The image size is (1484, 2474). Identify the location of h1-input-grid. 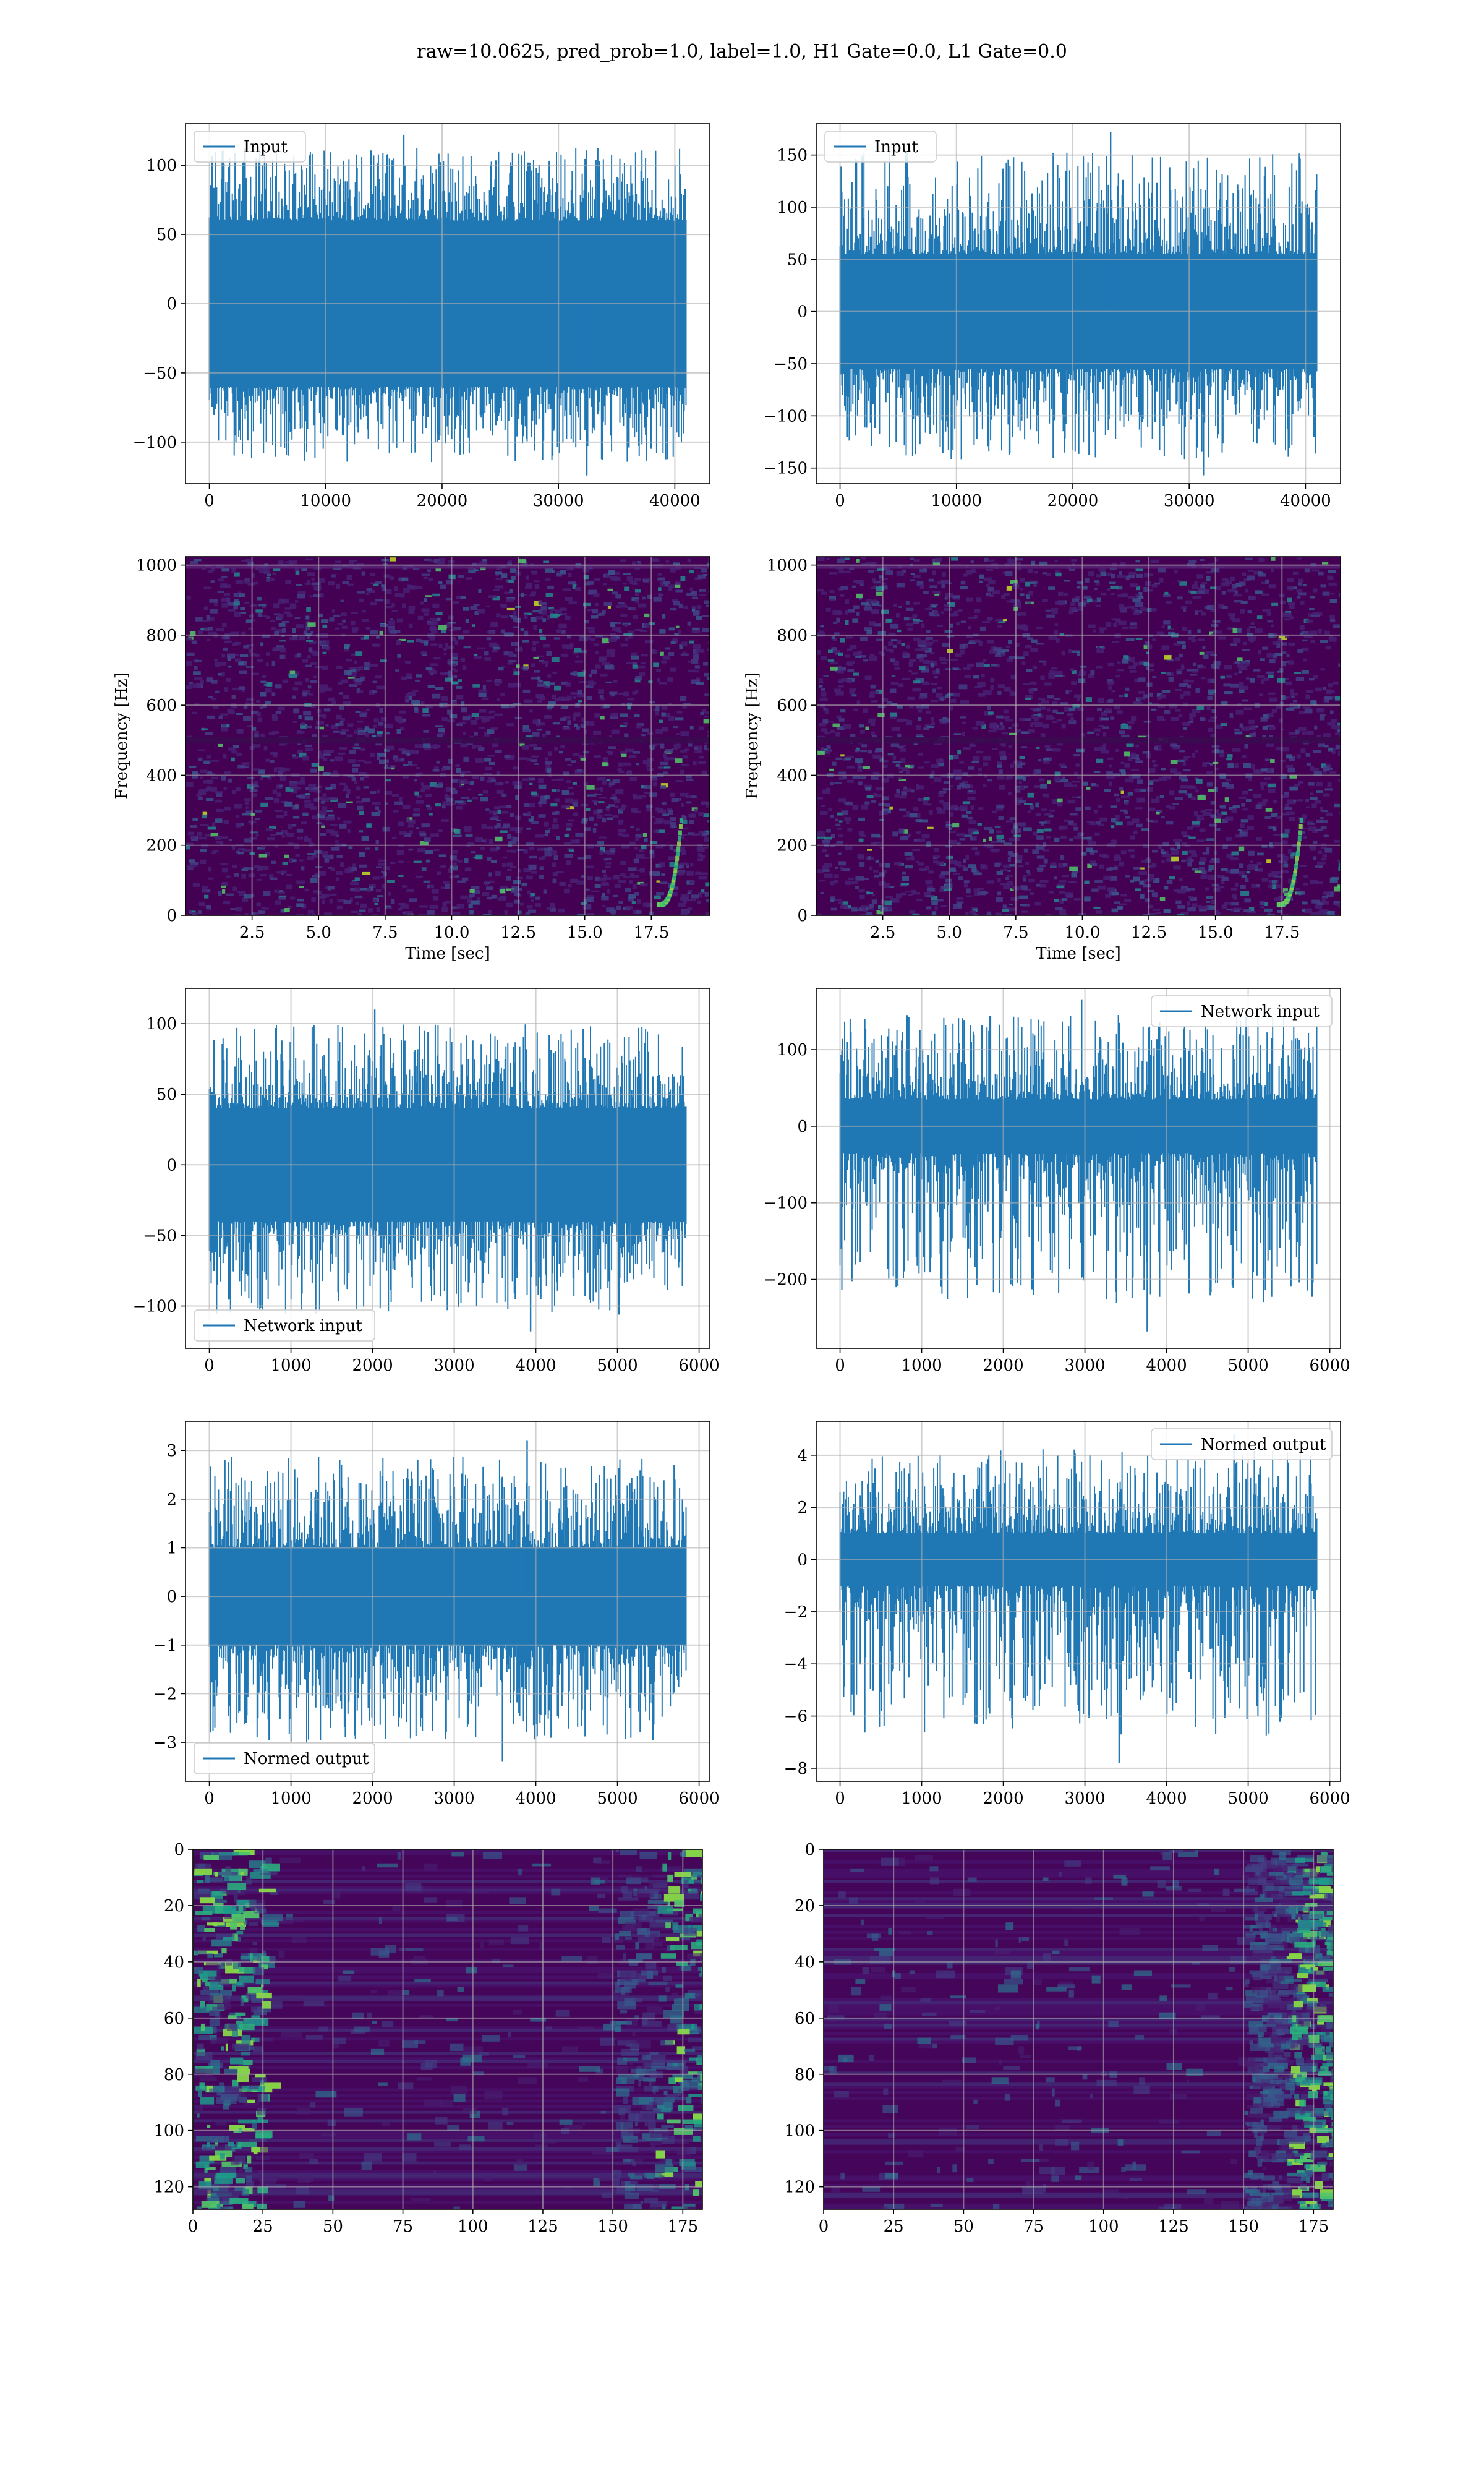
(448, 304).